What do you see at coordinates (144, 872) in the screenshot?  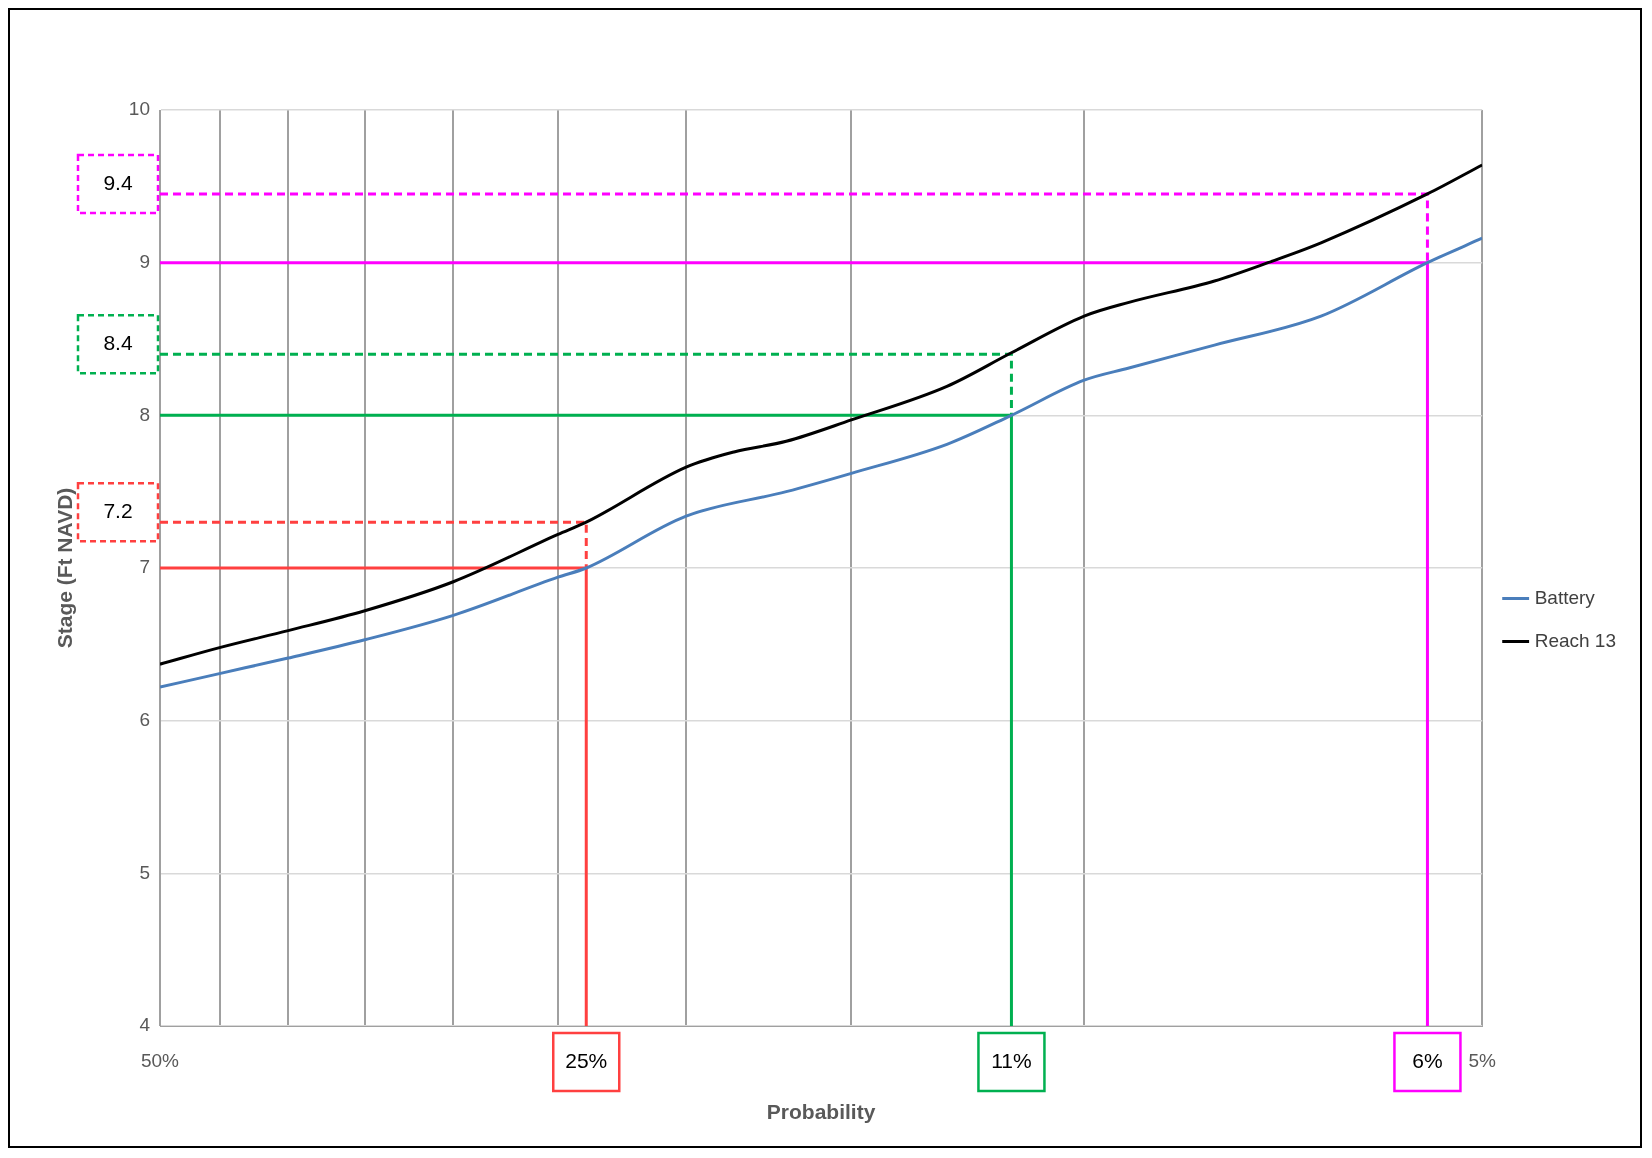 I see `y-tick-label: 5` at bounding box center [144, 872].